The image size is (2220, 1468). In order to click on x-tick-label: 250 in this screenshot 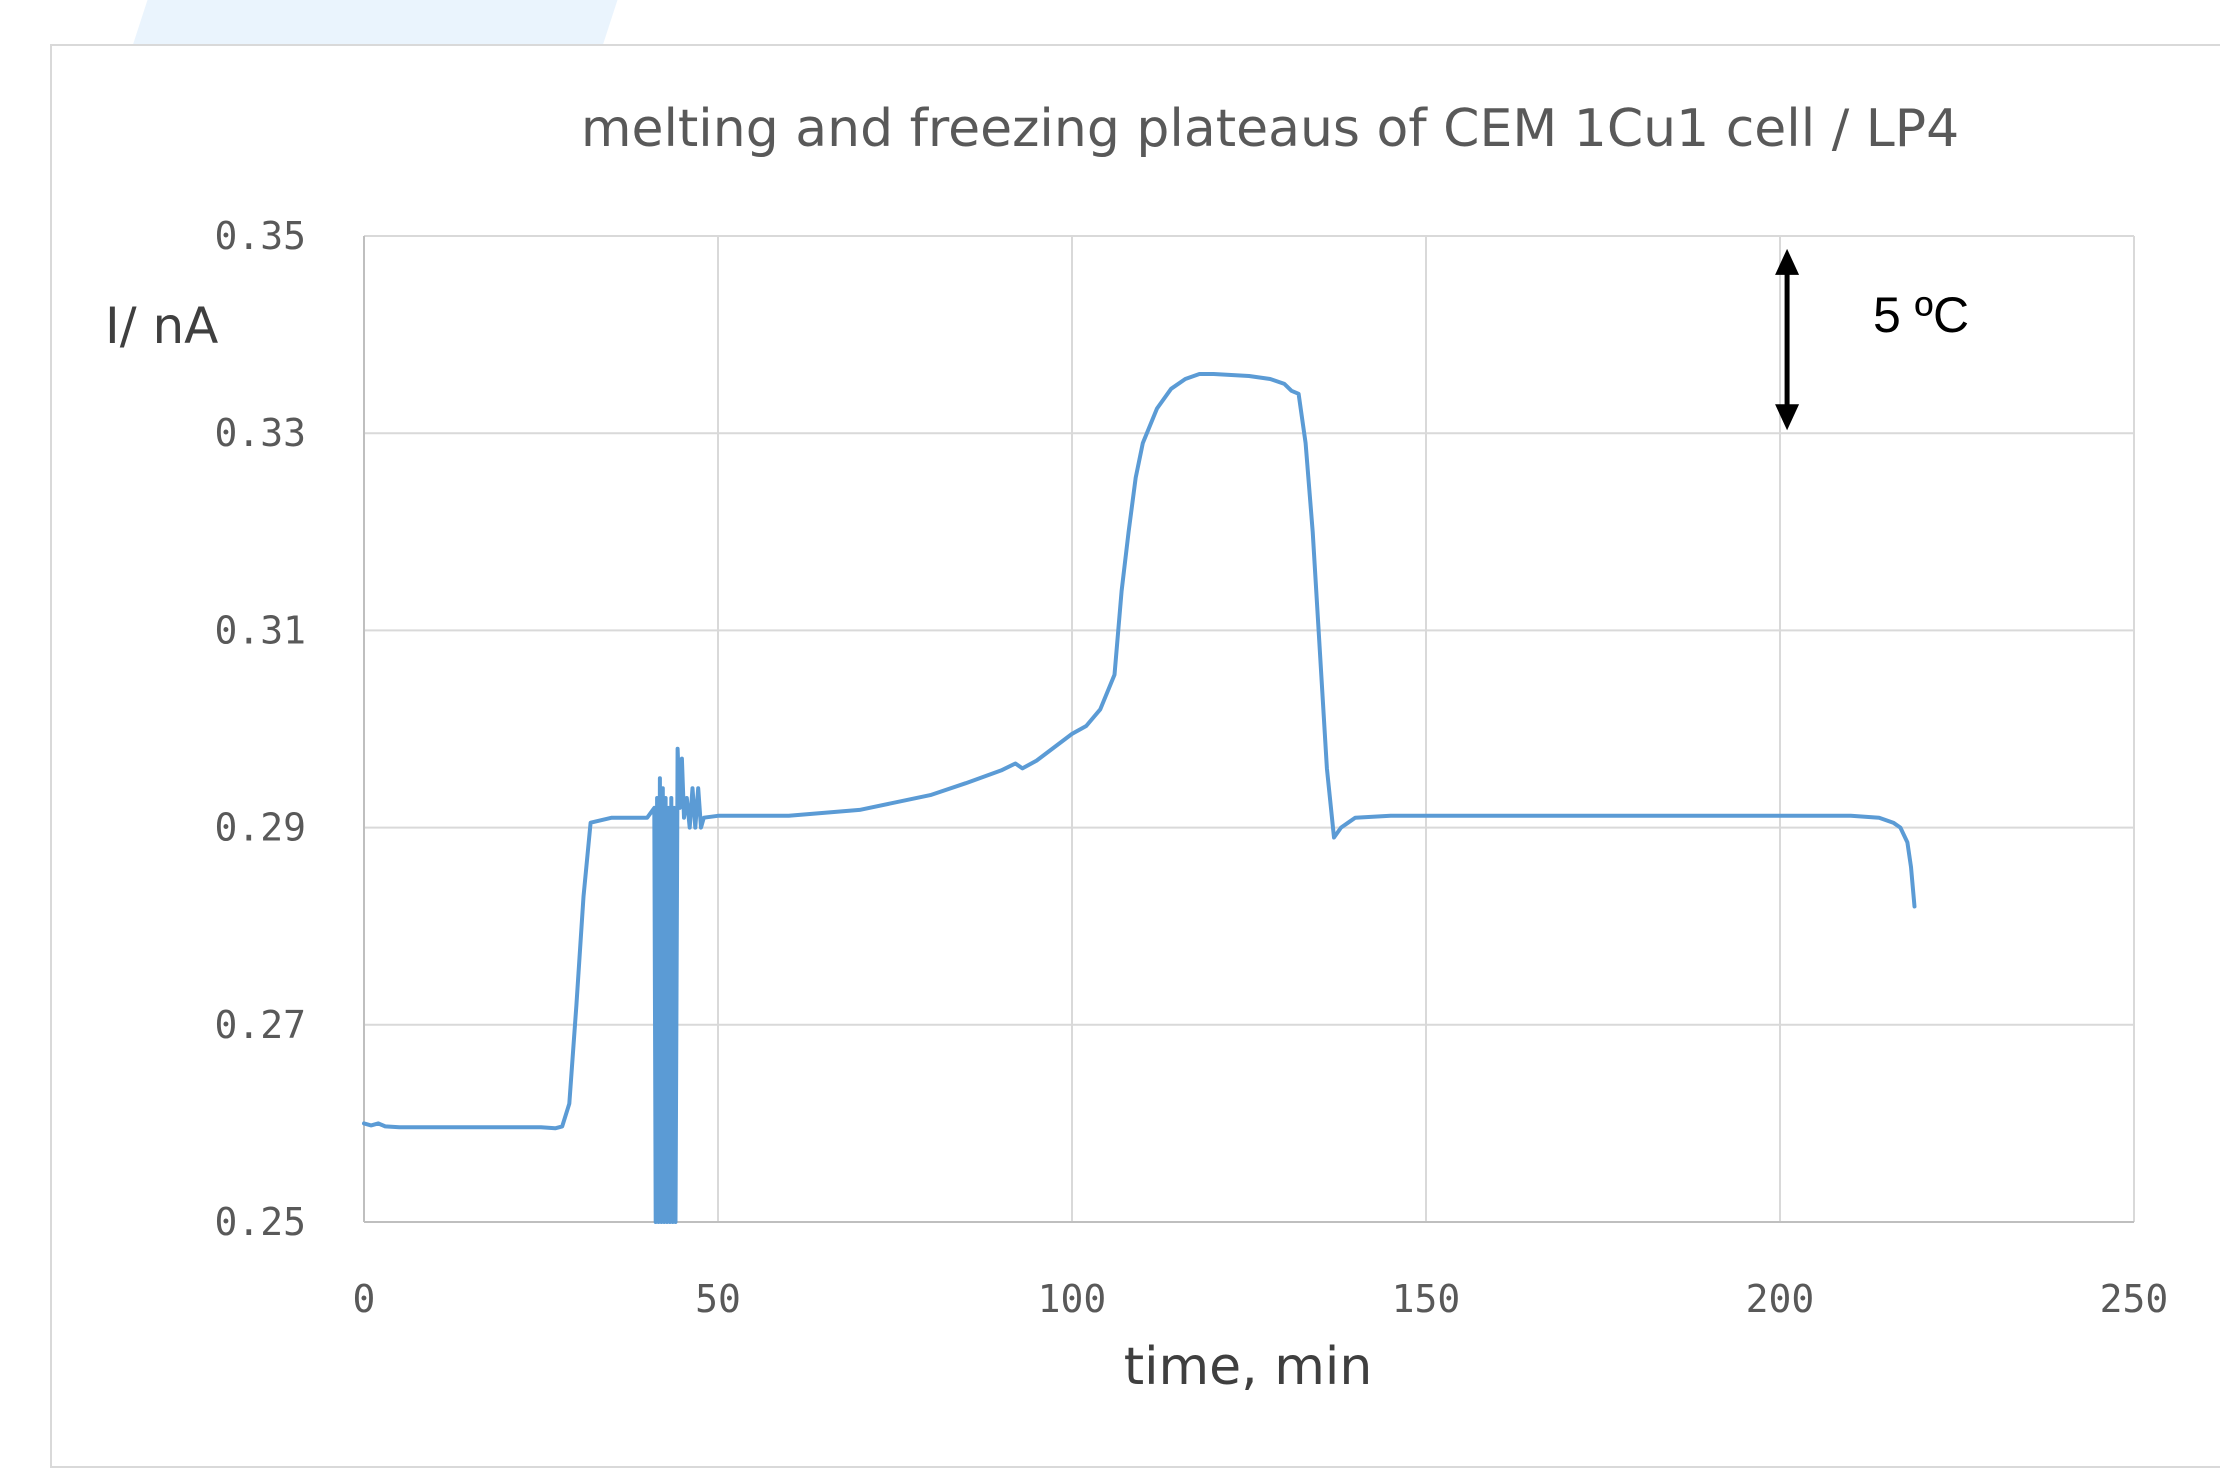, I will do `click(2134, 1299)`.